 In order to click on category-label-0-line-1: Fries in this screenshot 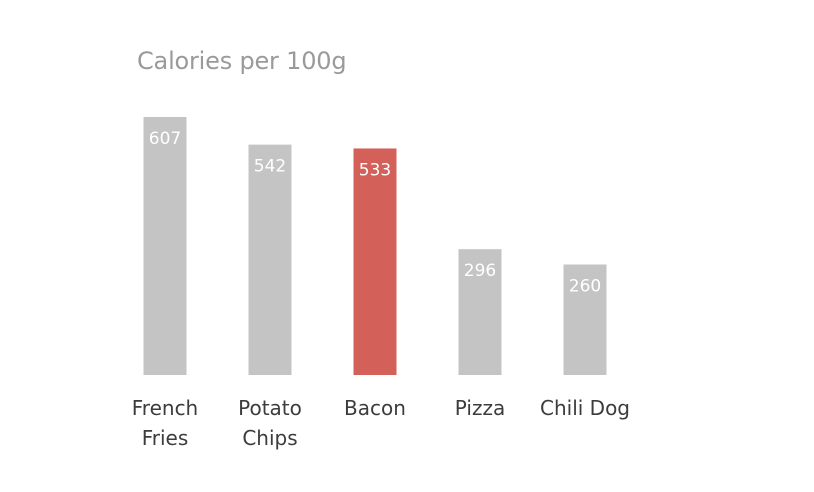, I will do `click(165, 438)`.